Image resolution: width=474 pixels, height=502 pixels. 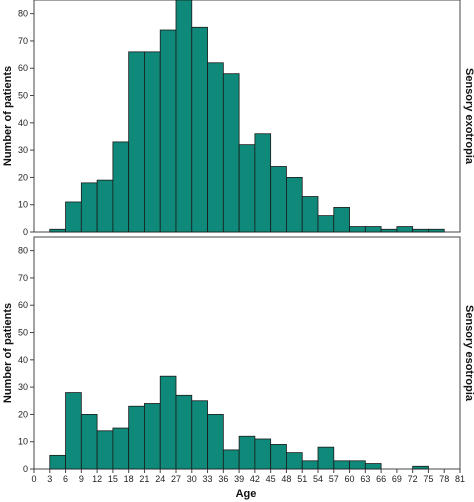 What do you see at coordinates (33, 479) in the screenshot?
I see `x-tick-label: 0` at bounding box center [33, 479].